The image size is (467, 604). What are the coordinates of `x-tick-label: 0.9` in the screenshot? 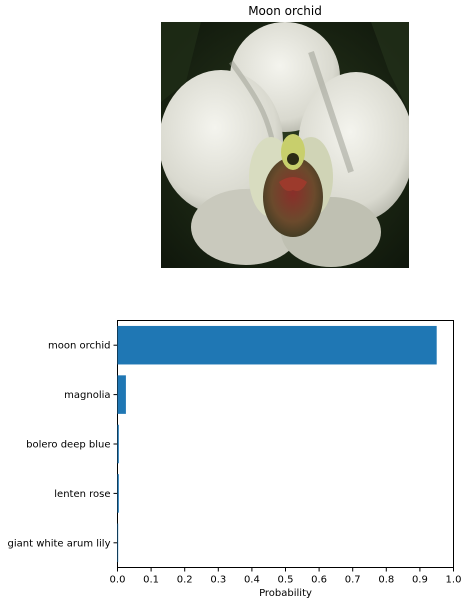 It's located at (420, 580).